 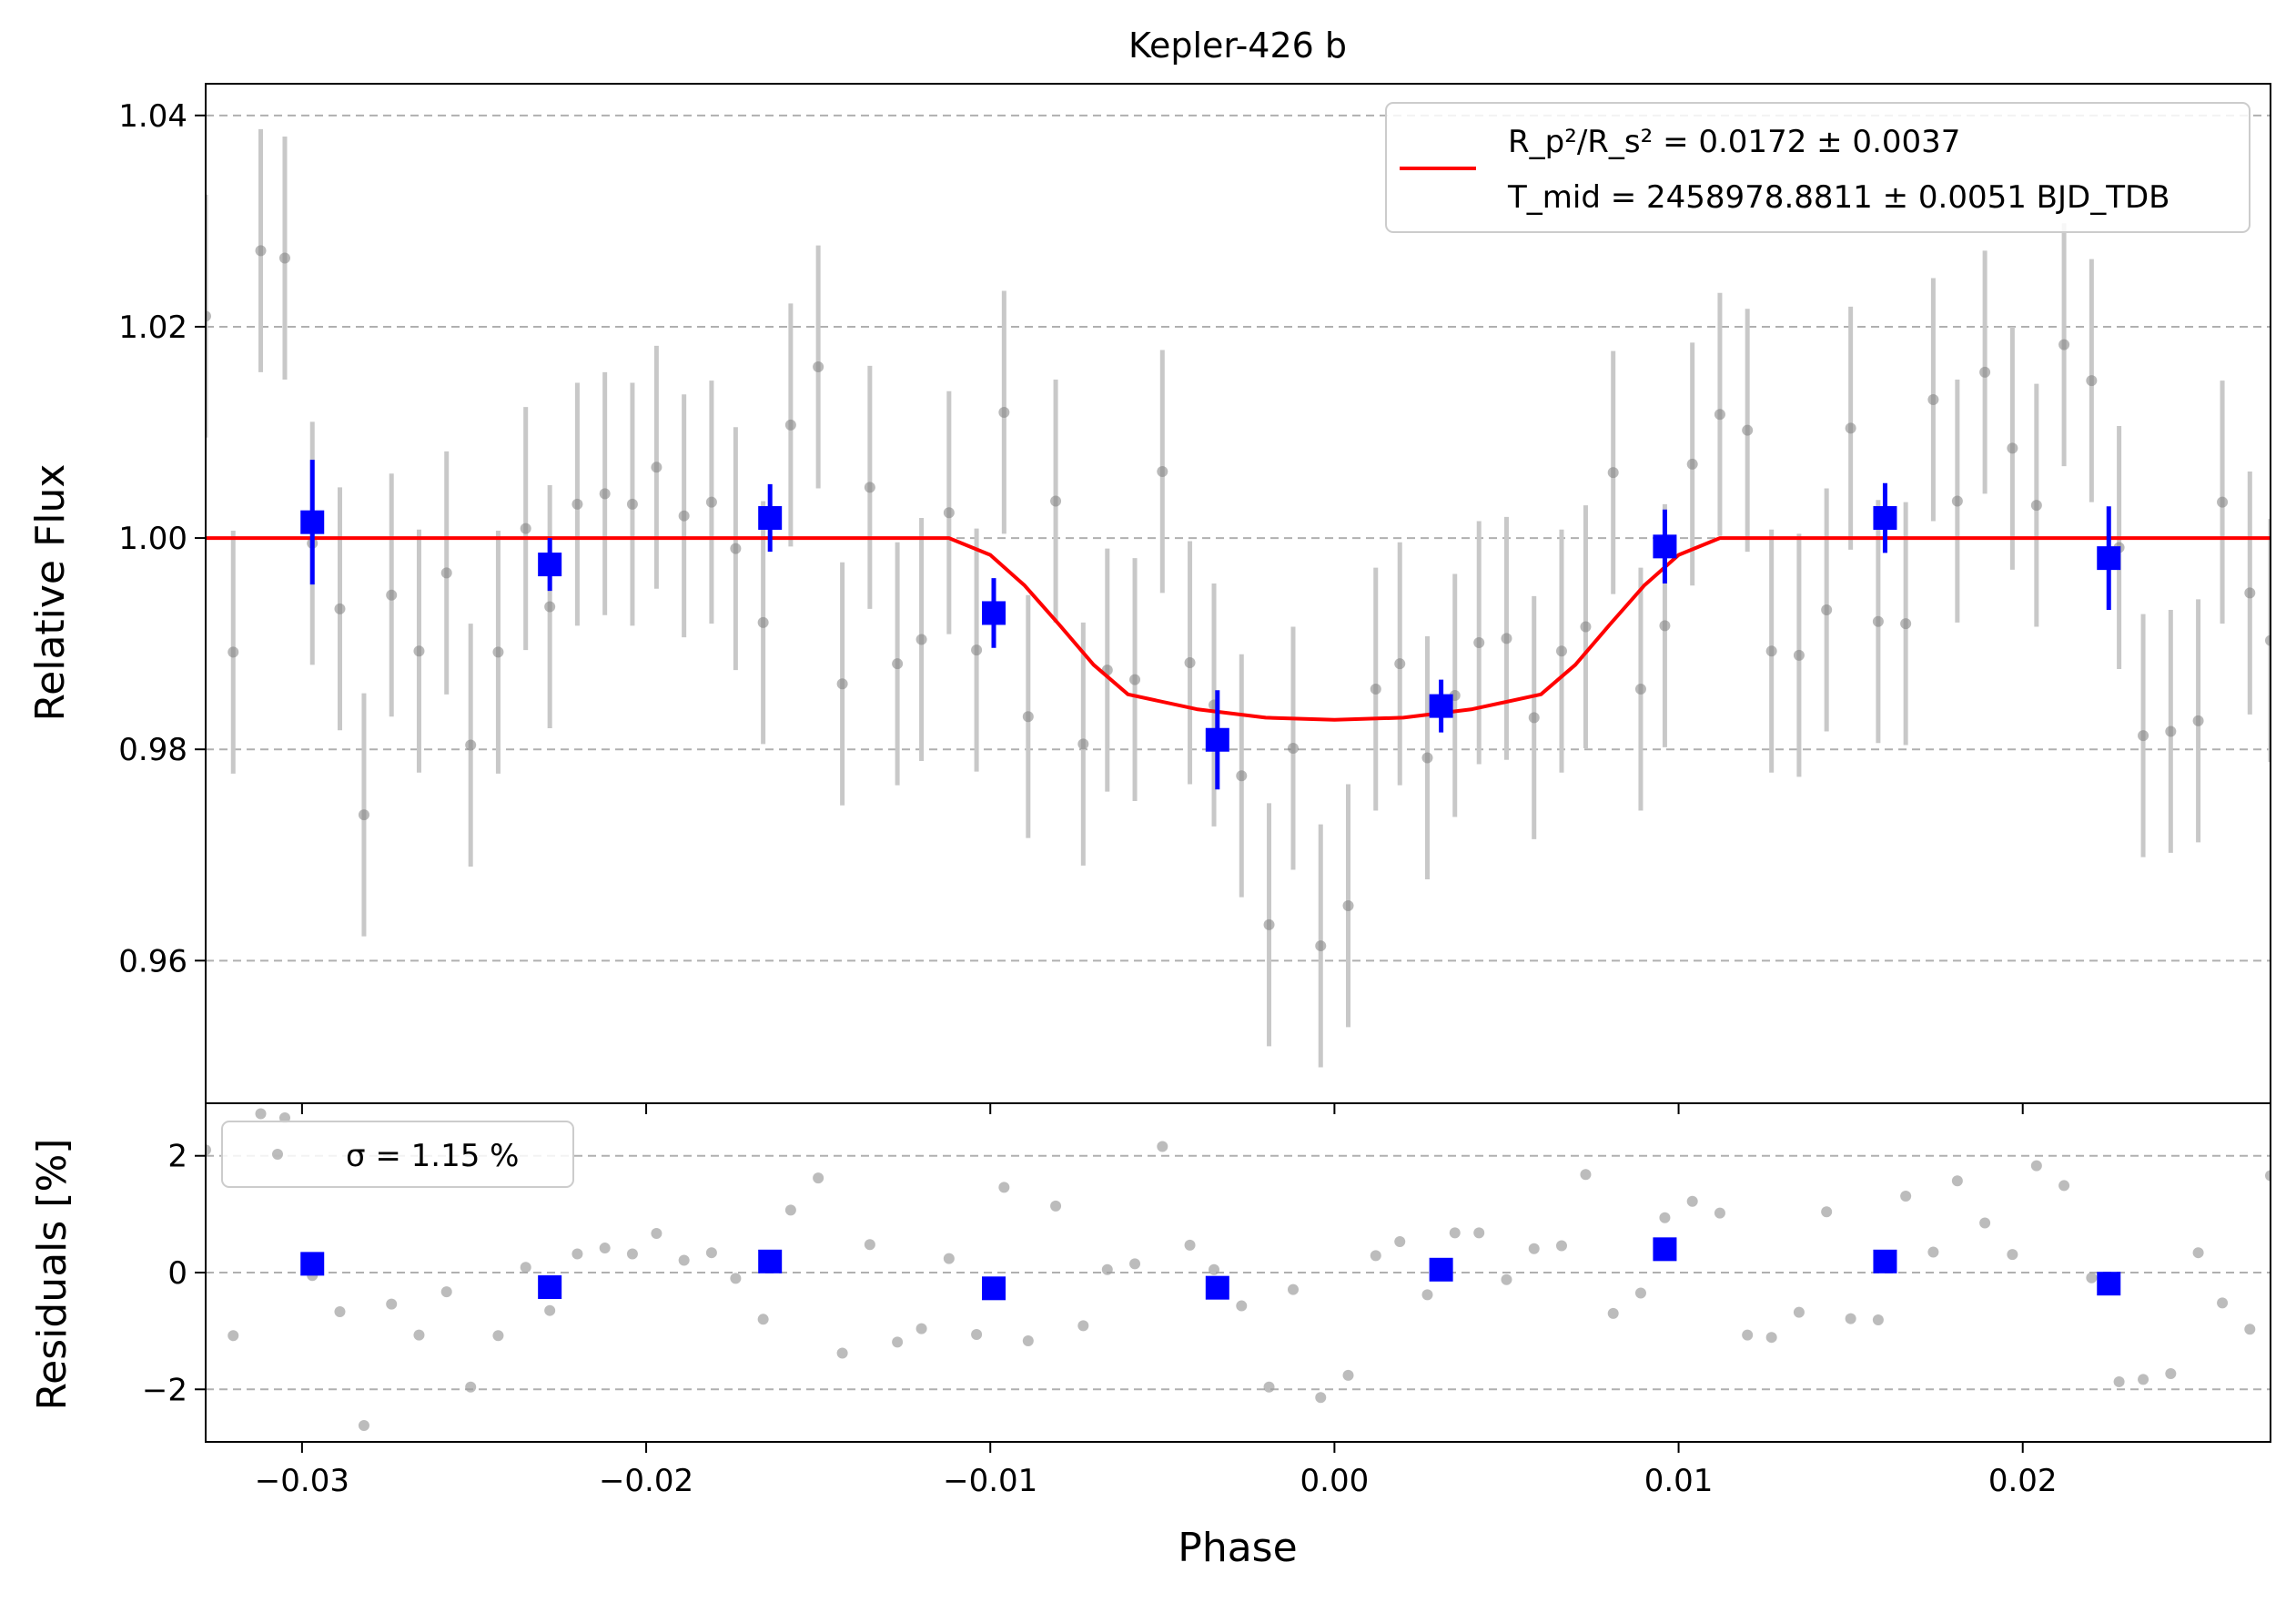 I want to click on residuals-x-tick-label: 0.00, so click(x=1335, y=1481).